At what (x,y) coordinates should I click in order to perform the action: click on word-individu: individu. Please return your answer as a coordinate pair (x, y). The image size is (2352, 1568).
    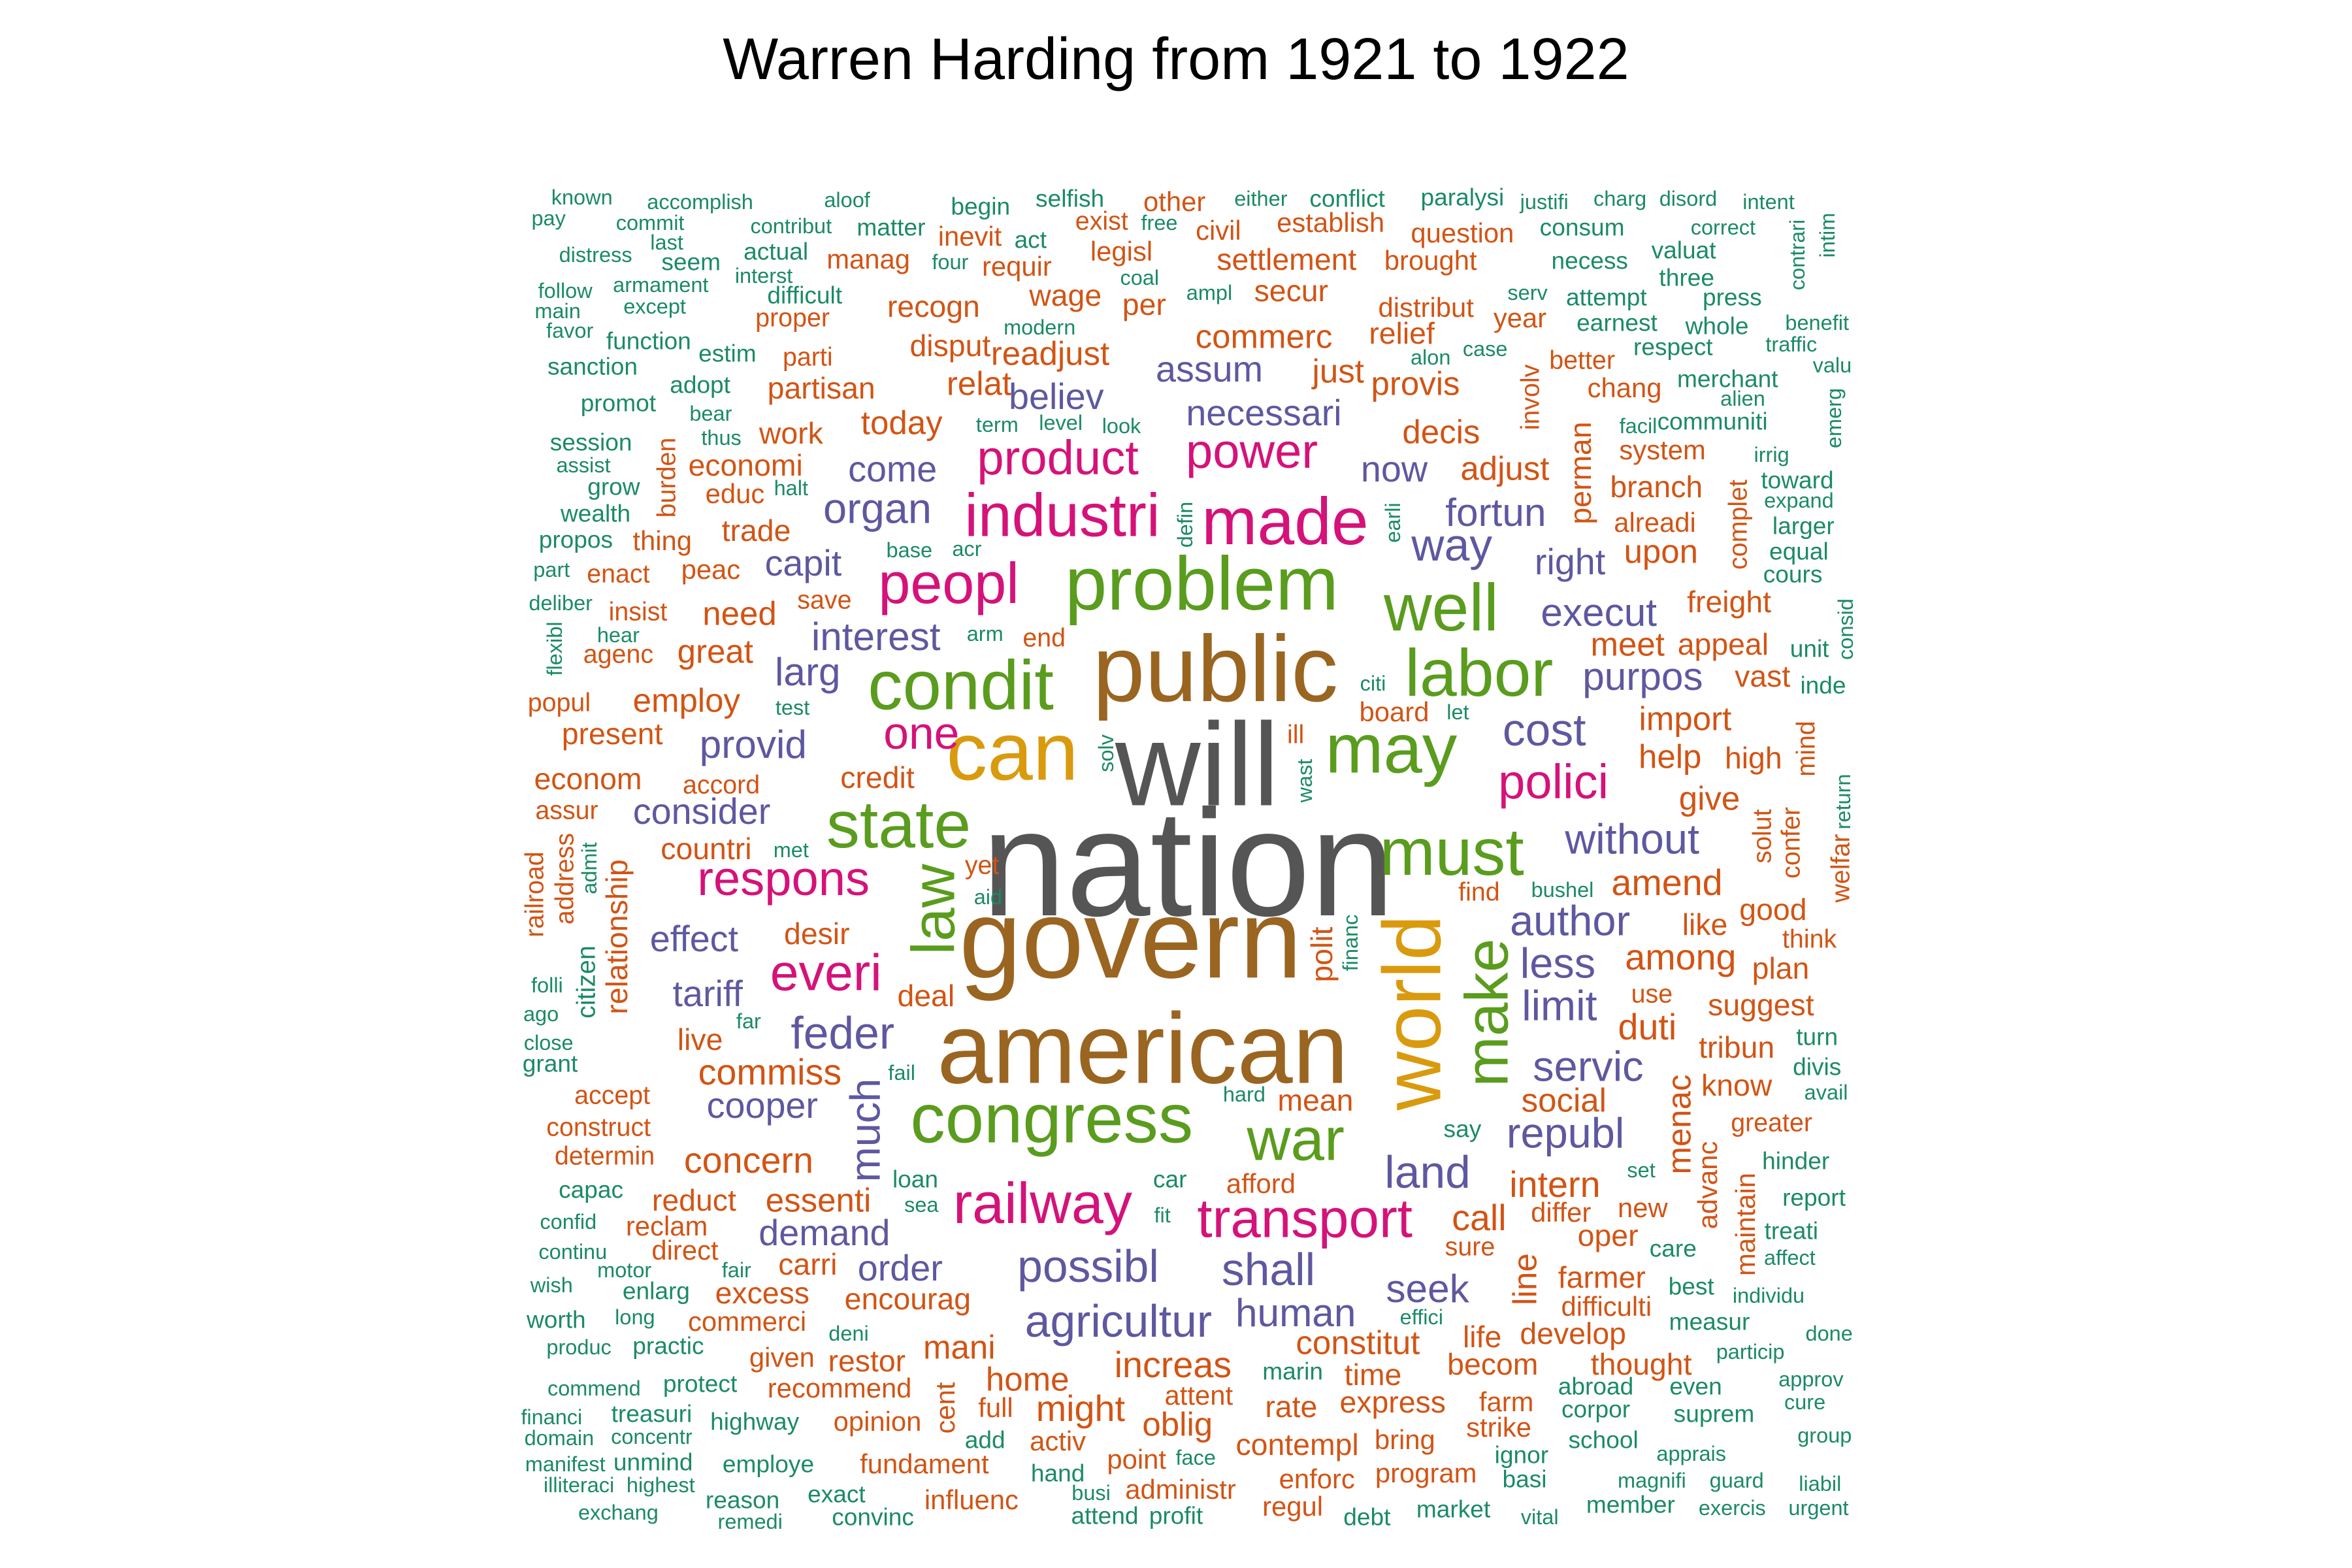
    Looking at the image, I should click on (1768, 1295).